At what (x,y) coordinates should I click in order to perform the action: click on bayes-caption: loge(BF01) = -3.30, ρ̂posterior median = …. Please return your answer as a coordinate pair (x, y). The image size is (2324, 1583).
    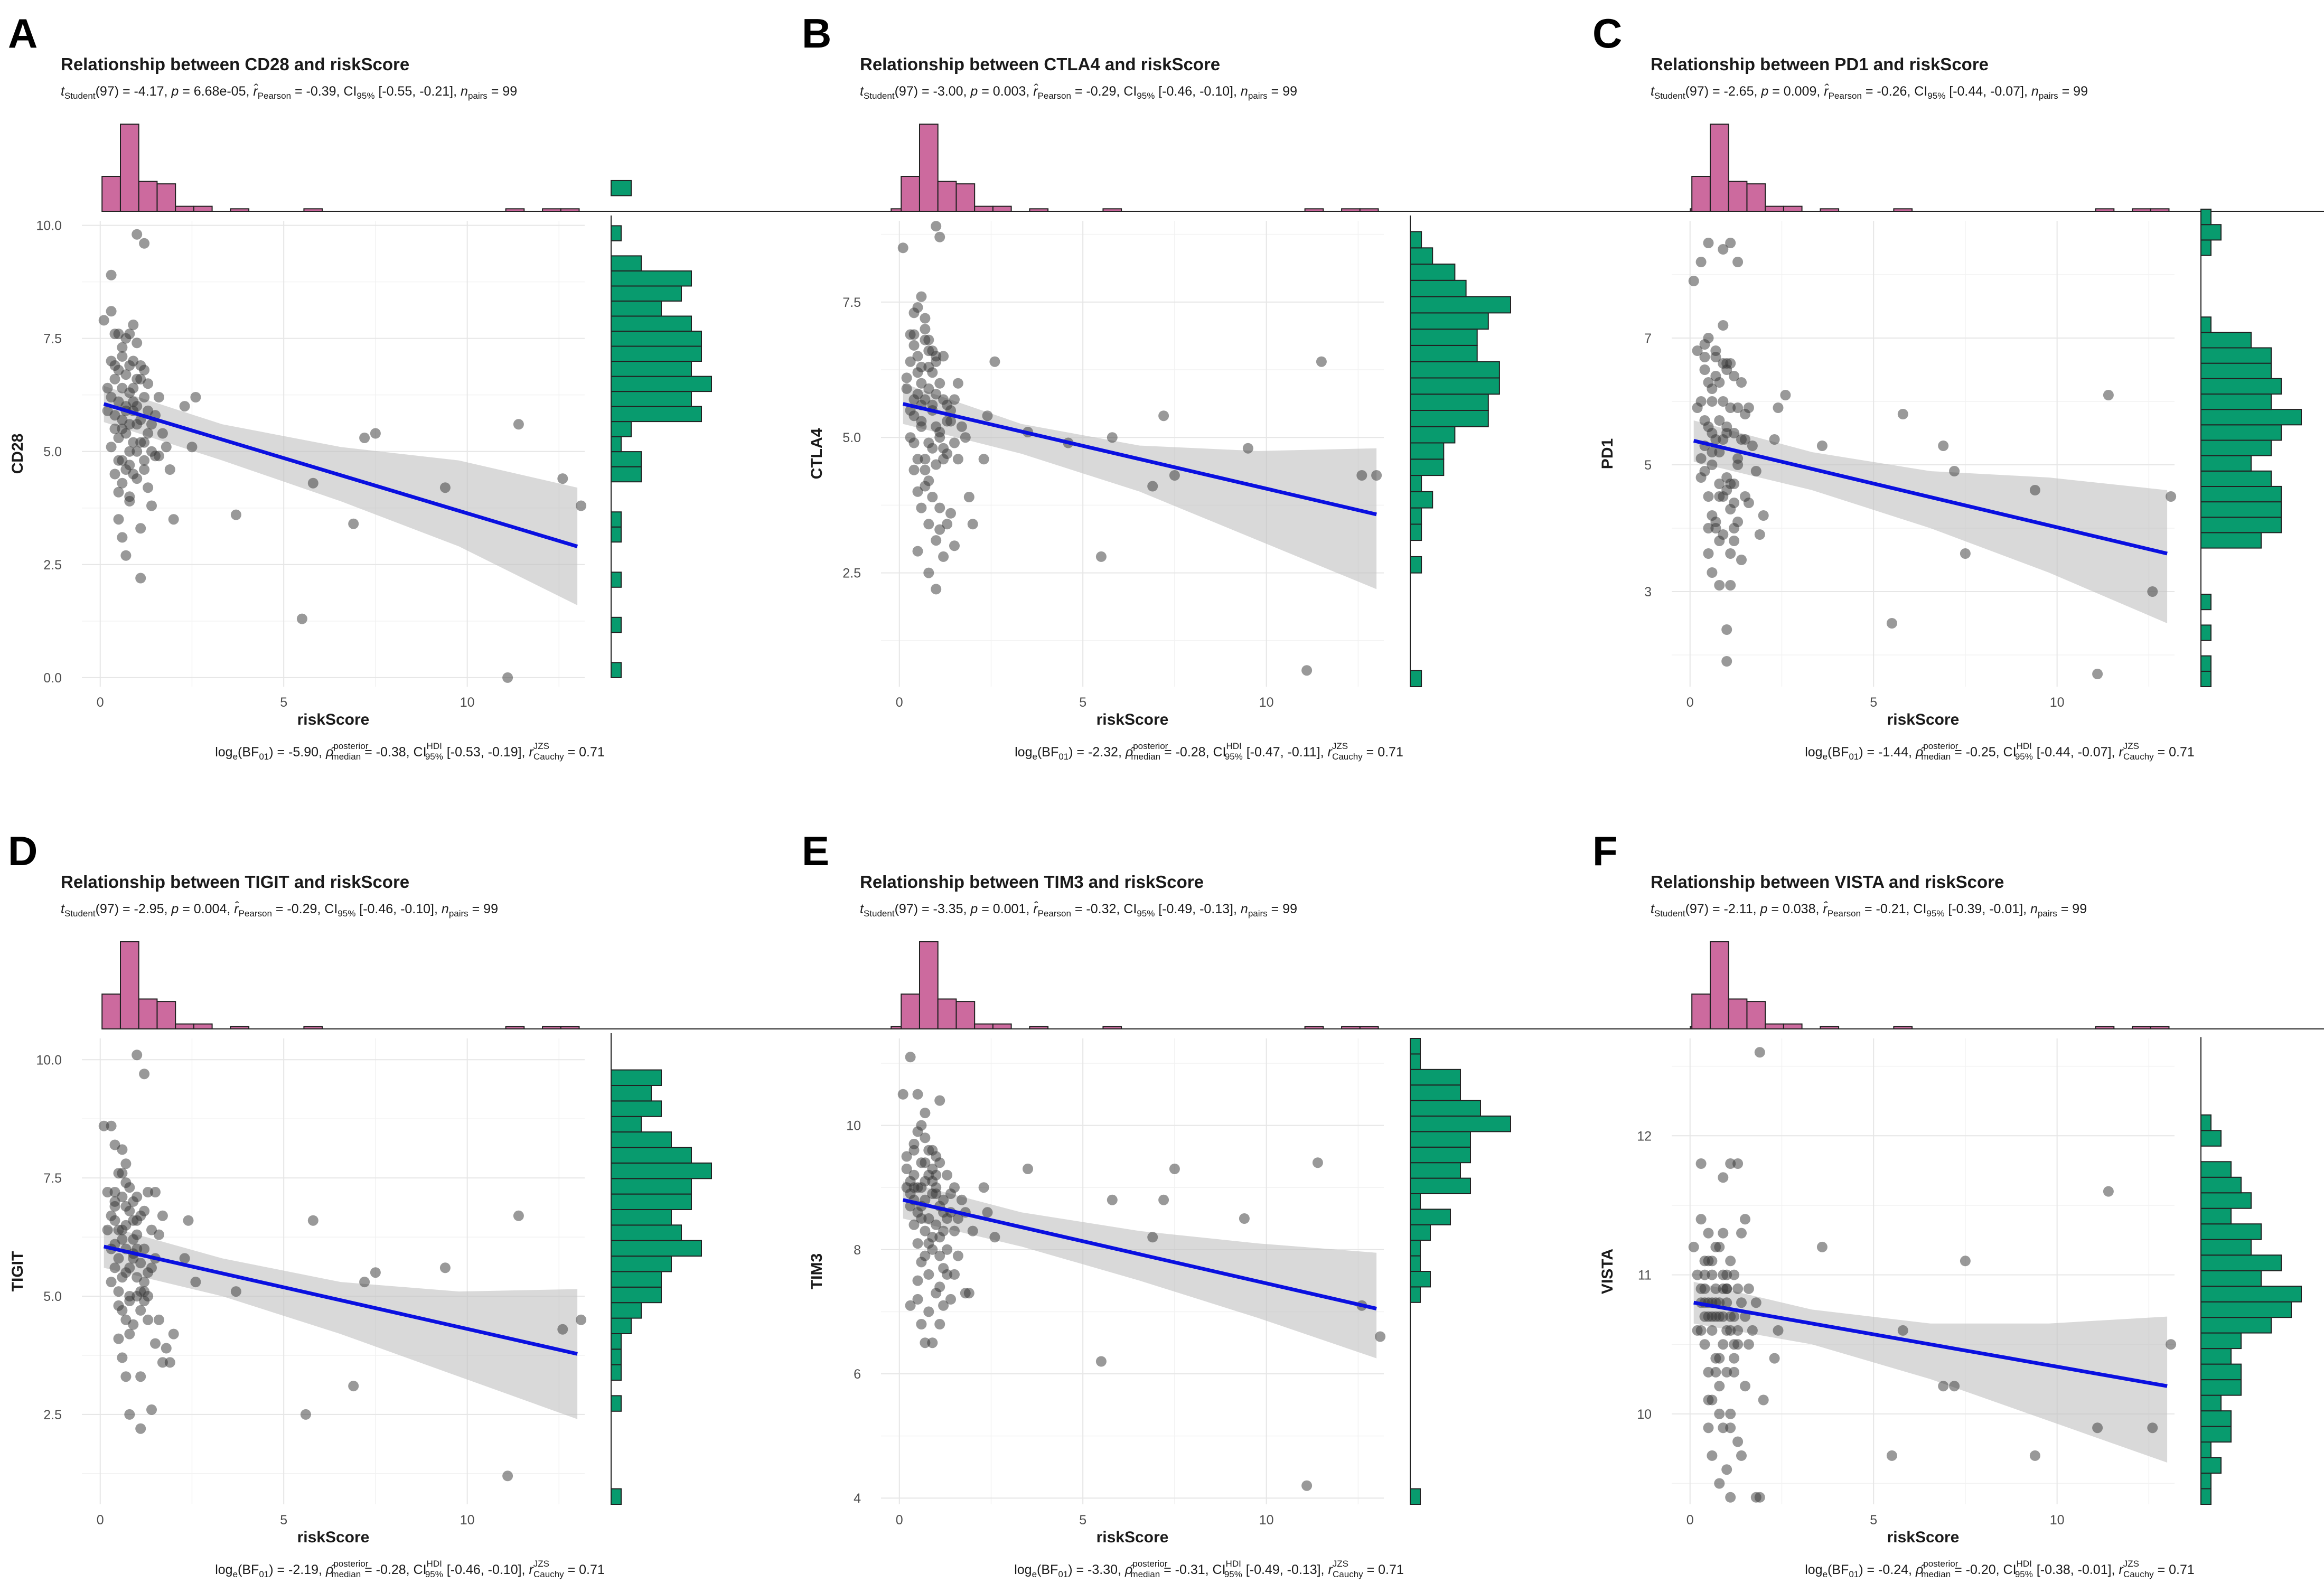
    Looking at the image, I should click on (1209, 1569).